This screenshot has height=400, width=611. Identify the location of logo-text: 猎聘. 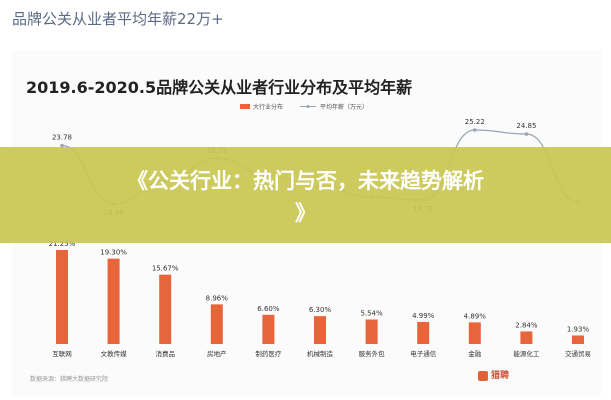
(500, 376).